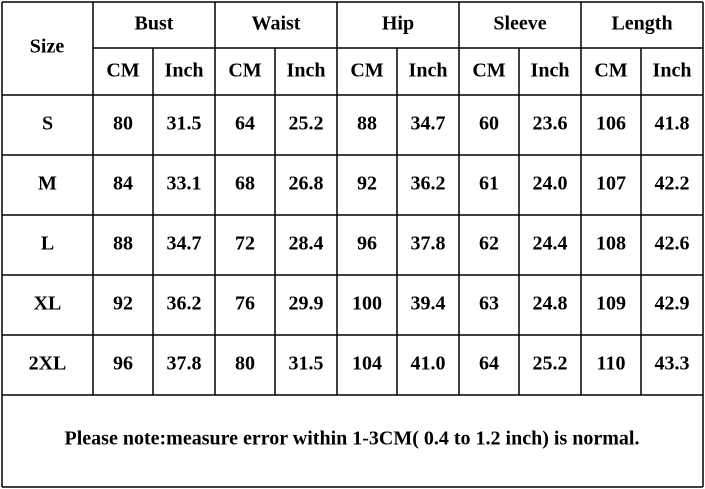 Image resolution: width=705 pixels, height=489 pixels. Describe the element at coordinates (306, 244) in the screenshot. I see `cell-value: 28.4` at that location.